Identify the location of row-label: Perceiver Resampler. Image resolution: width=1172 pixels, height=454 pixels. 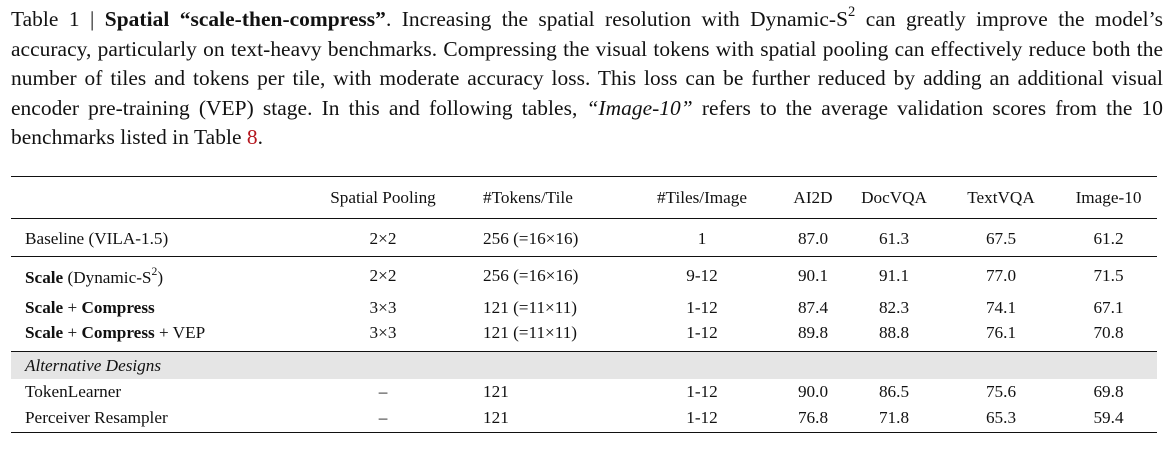
(157, 418).